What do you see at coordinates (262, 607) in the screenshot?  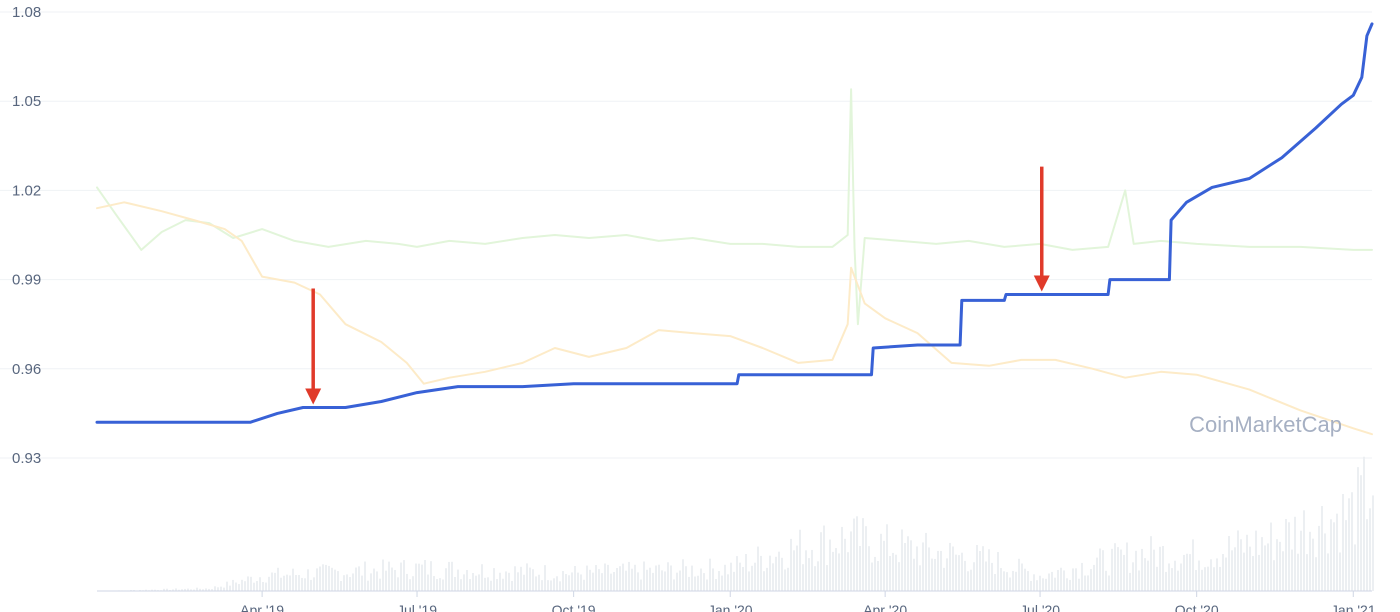 I see `x-tick-label: Apr '19` at bounding box center [262, 607].